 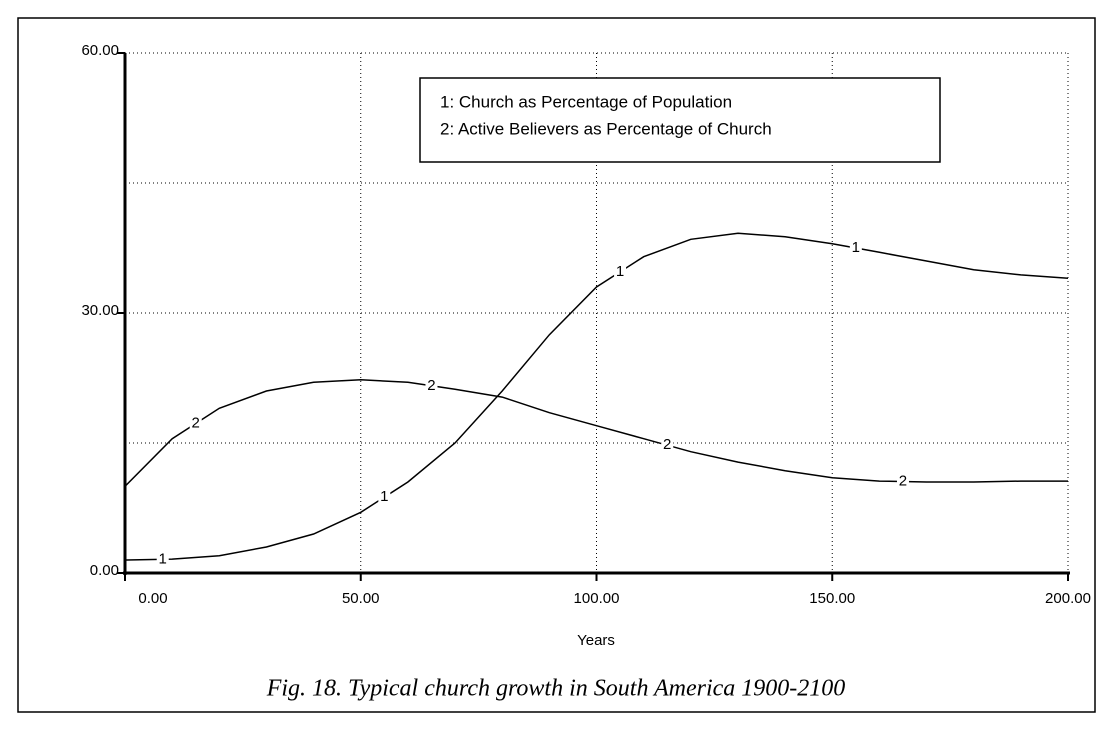 I want to click on x-tick-label: 200.00, so click(x=1068, y=598).